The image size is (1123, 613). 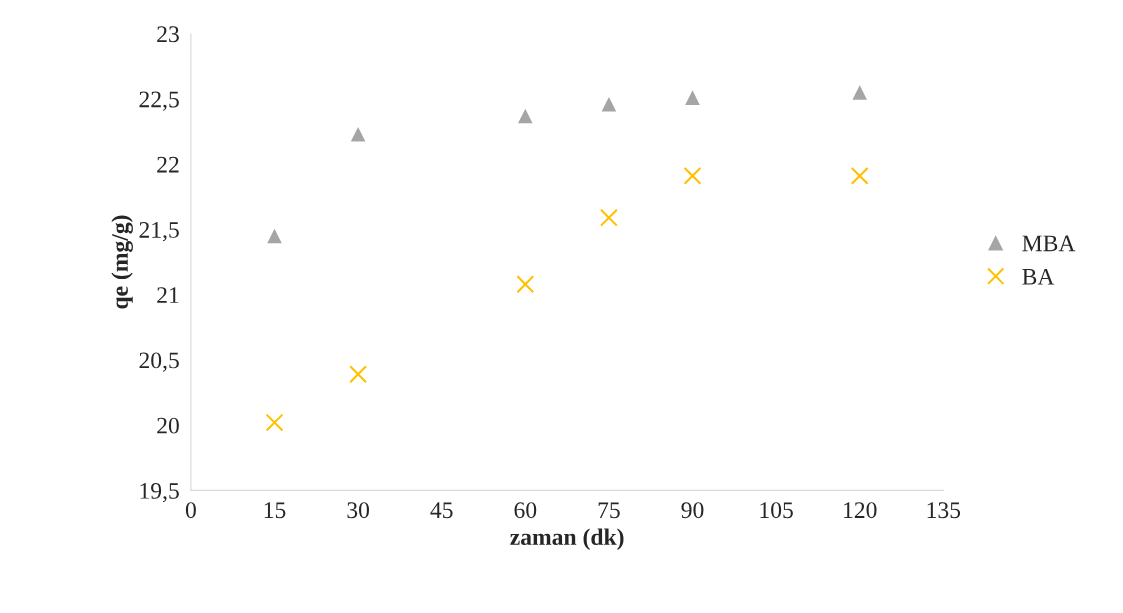 I want to click on y-tick-label: 21,5, so click(x=159, y=231).